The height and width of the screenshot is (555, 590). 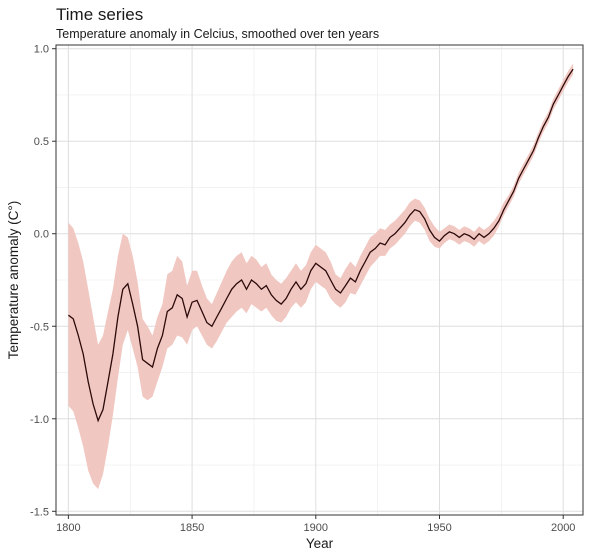 I want to click on y-tick-label: 0.0, so click(x=41, y=235).